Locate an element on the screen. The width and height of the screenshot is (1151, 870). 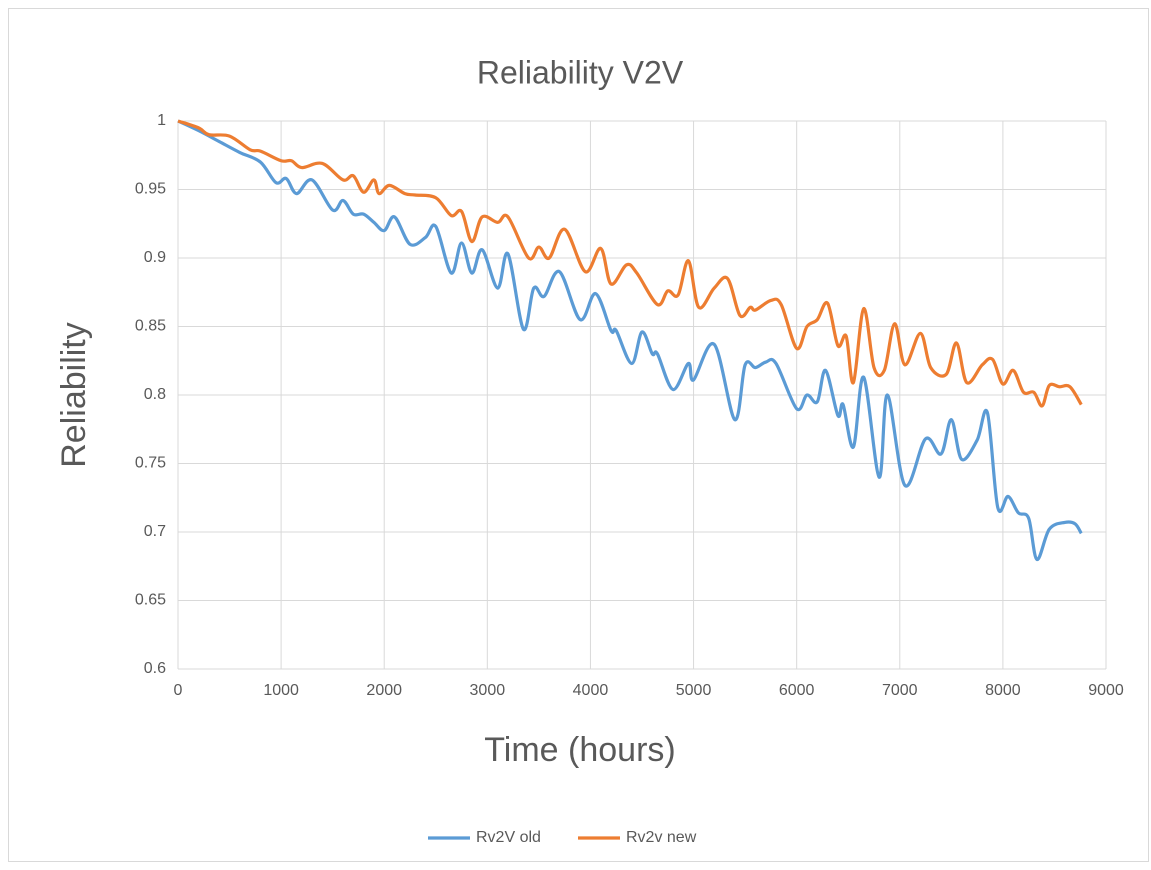
y-tick-label: 0.75 is located at coordinates (150, 463).